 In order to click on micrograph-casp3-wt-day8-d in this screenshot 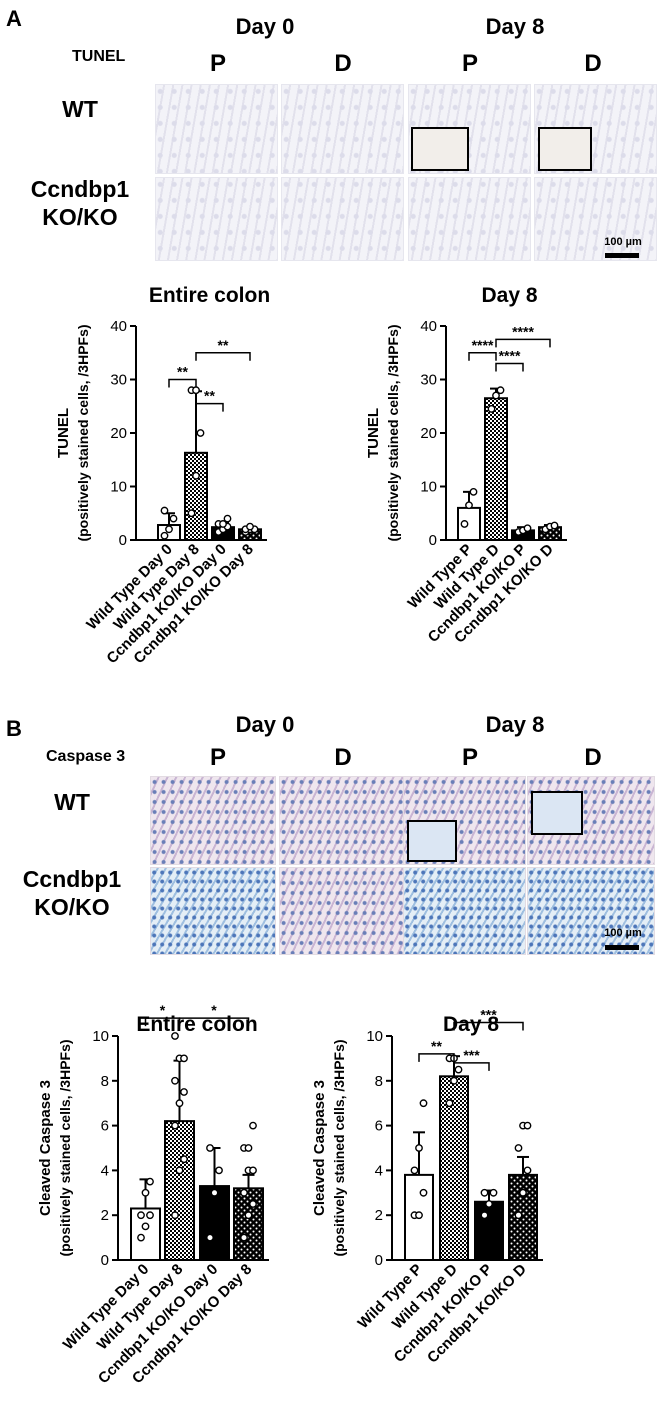, I will do `click(591, 820)`.